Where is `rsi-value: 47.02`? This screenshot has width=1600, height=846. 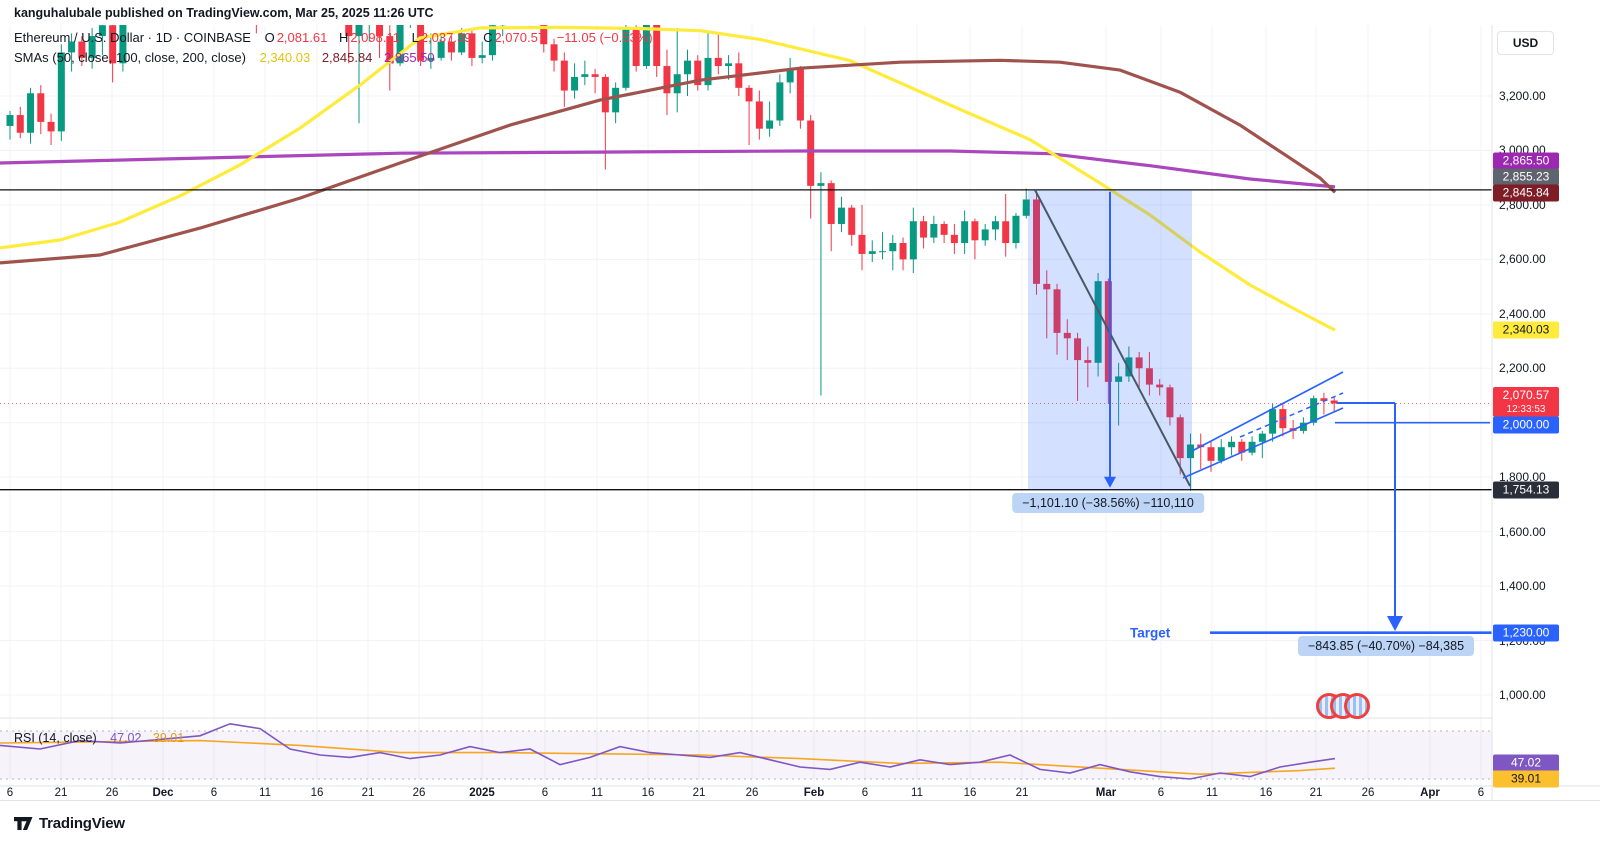 rsi-value: 47.02 is located at coordinates (126, 738).